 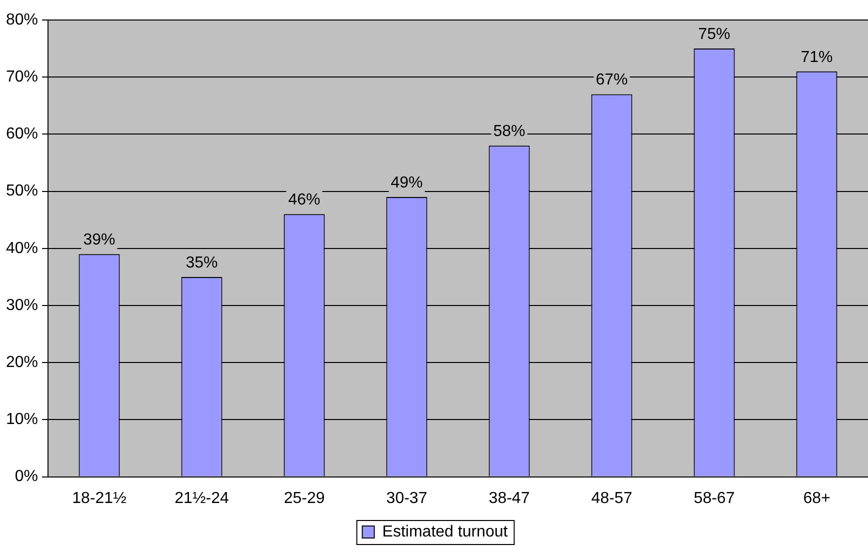 I want to click on y-tick-label: 10%, so click(x=22, y=419).